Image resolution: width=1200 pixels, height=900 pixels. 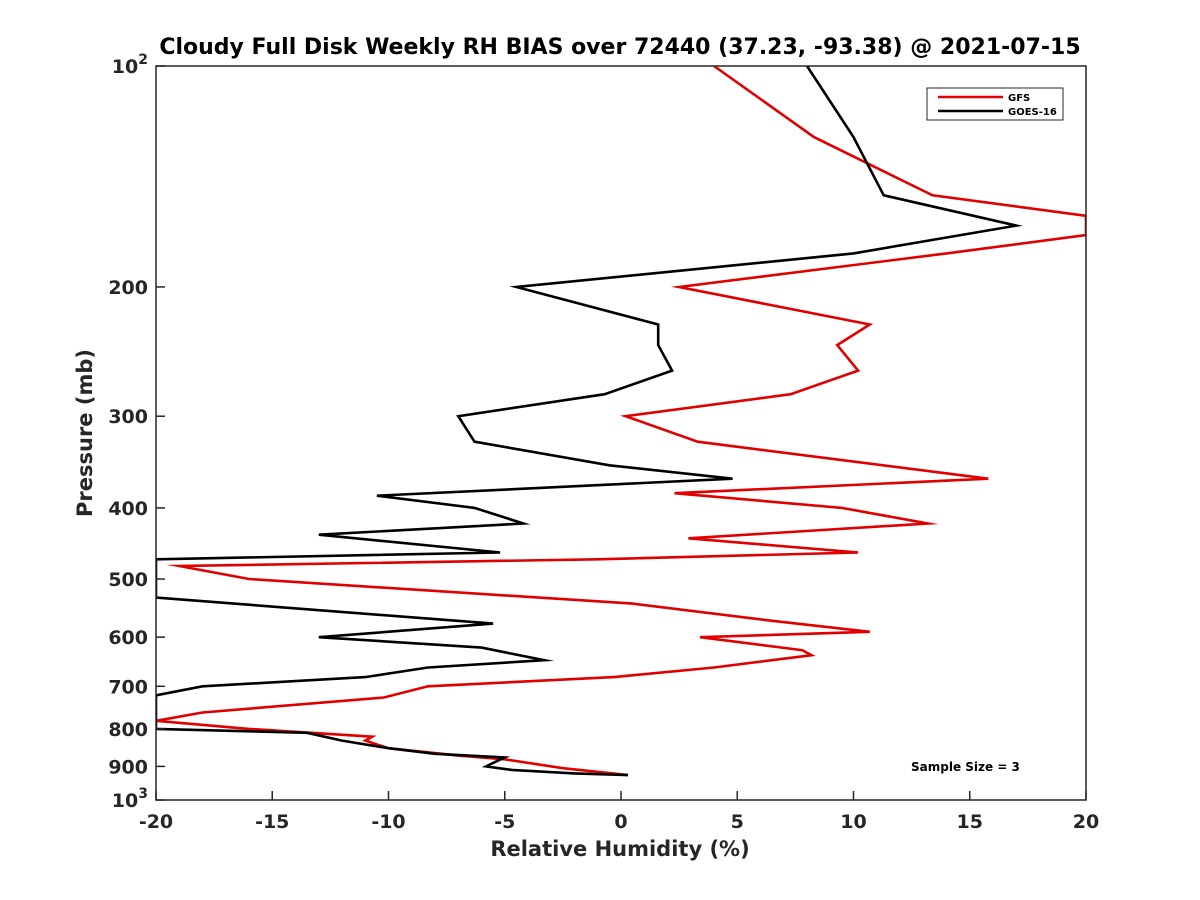 What do you see at coordinates (272, 822) in the screenshot?
I see `x-tick-label: -15` at bounding box center [272, 822].